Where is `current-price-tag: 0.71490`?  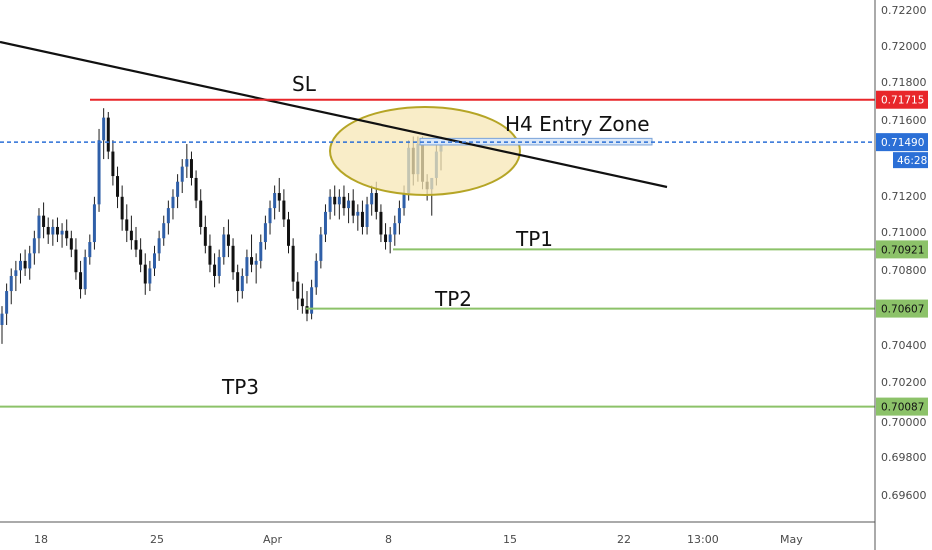
current-price-tag: 0.71490 is located at coordinates (902, 142).